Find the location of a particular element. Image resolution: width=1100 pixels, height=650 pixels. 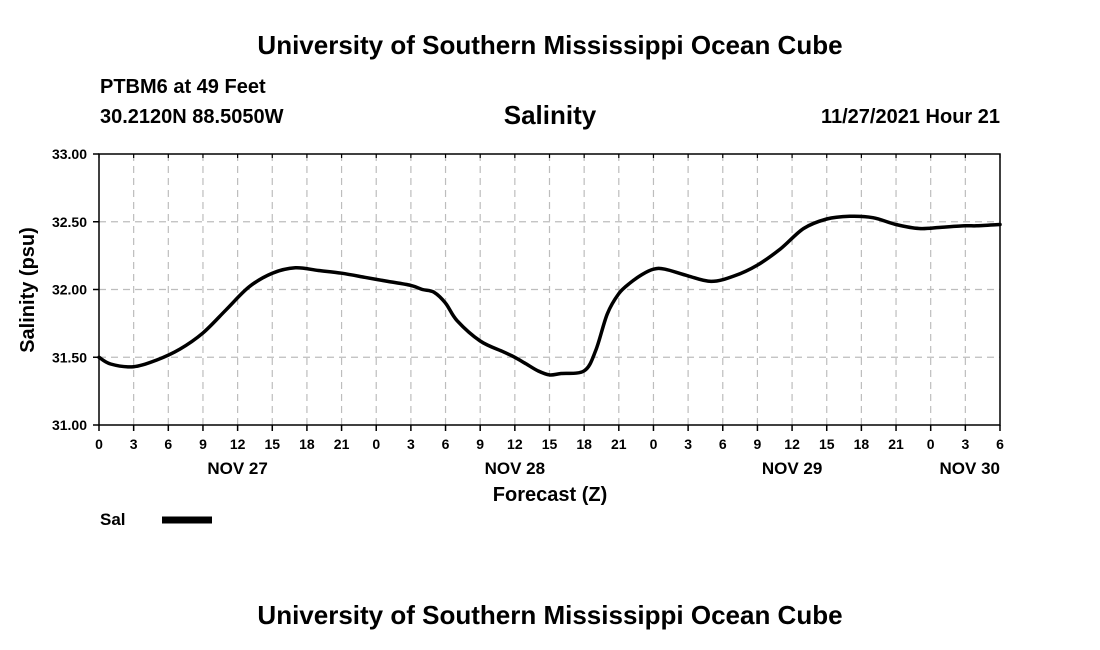

y-tick-label: 32.00 is located at coordinates (69, 290).